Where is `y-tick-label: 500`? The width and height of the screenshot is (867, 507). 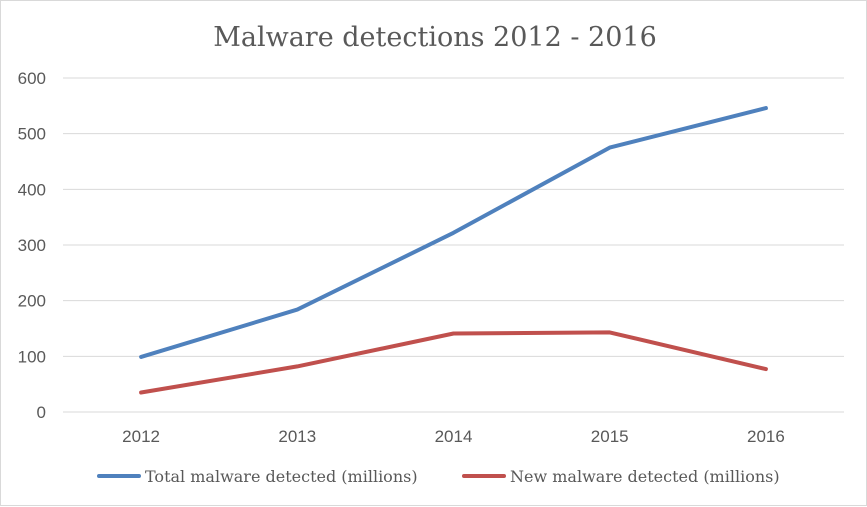 y-tick-label: 500 is located at coordinates (32, 134).